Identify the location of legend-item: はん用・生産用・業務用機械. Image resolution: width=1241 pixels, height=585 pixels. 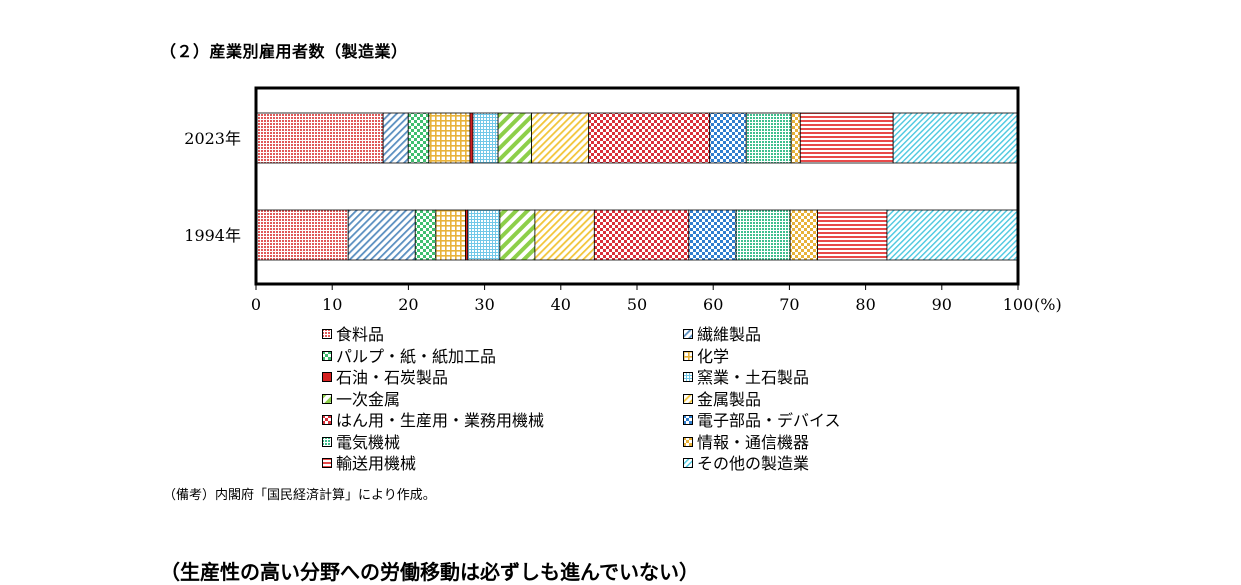
(433, 420).